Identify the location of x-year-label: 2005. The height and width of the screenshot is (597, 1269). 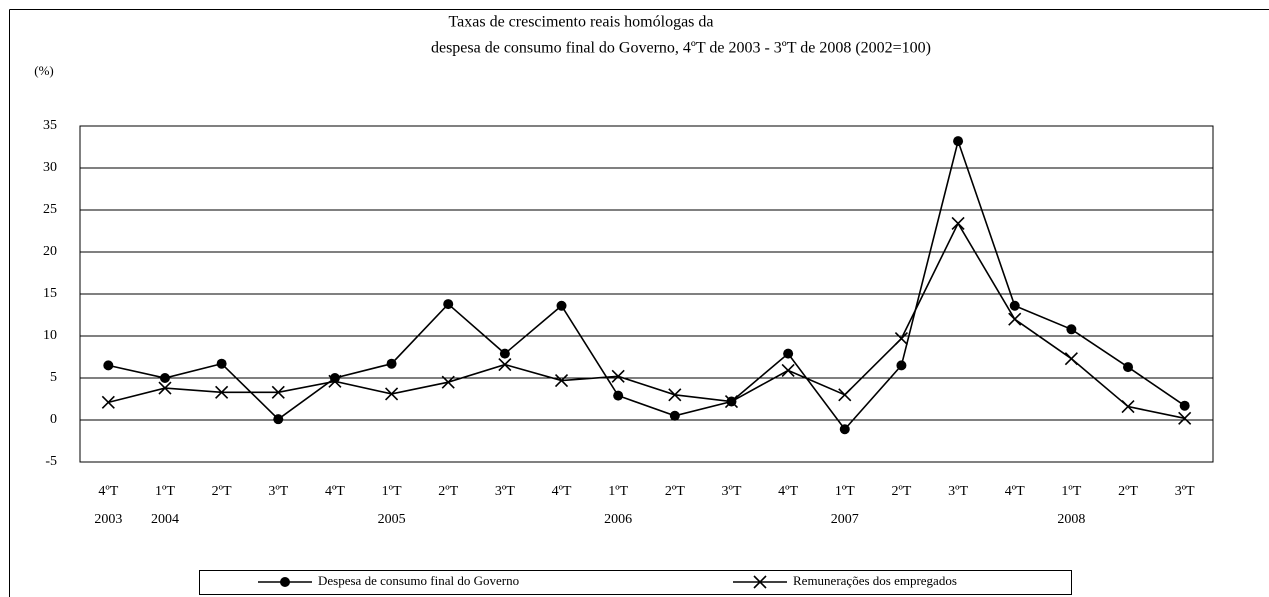
(392, 519).